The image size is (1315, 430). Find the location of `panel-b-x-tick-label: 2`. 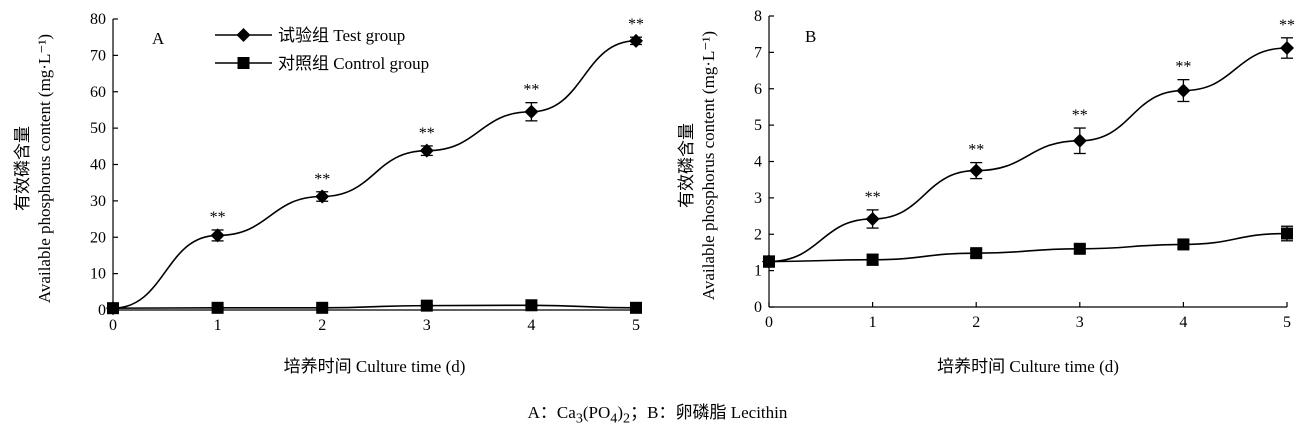

panel-b-x-tick-label: 2 is located at coordinates (976, 322).